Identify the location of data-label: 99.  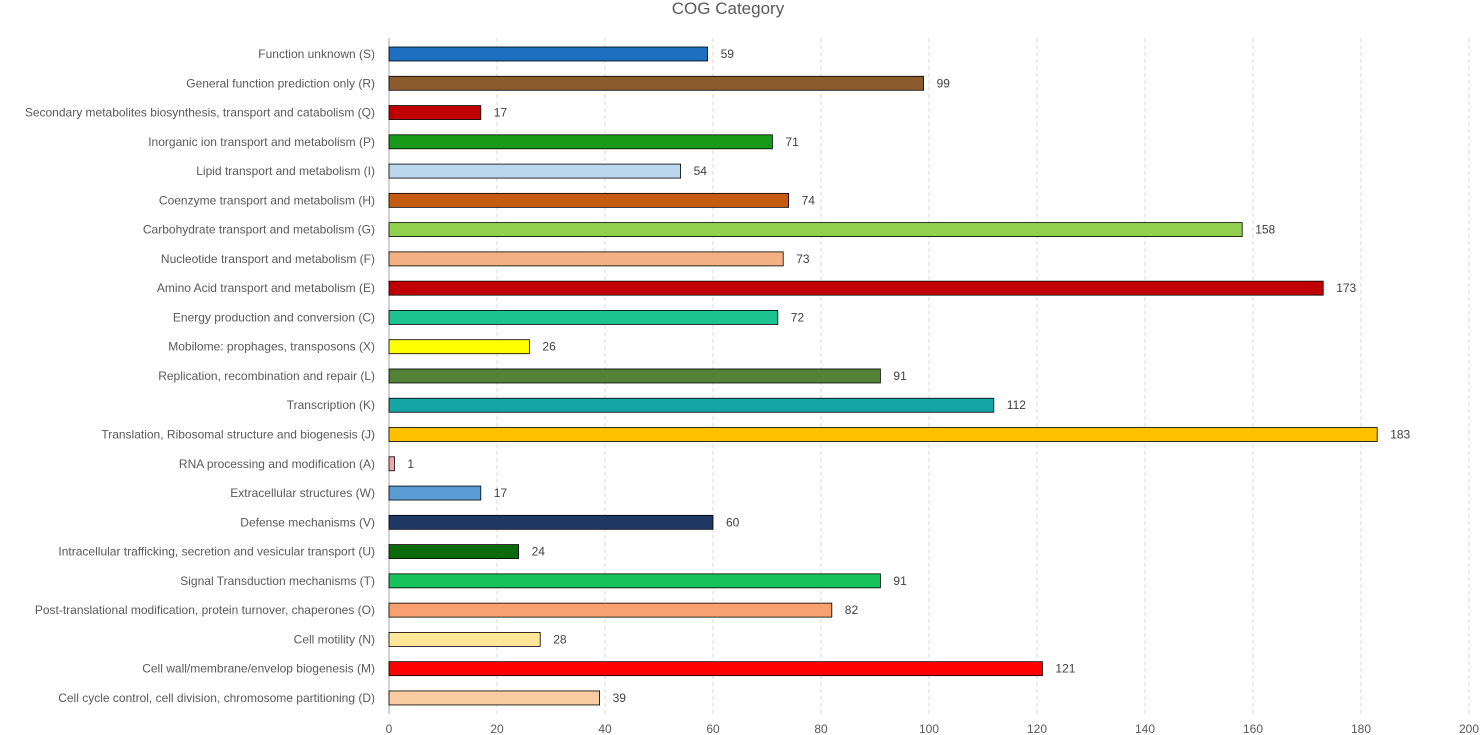
(944, 83).